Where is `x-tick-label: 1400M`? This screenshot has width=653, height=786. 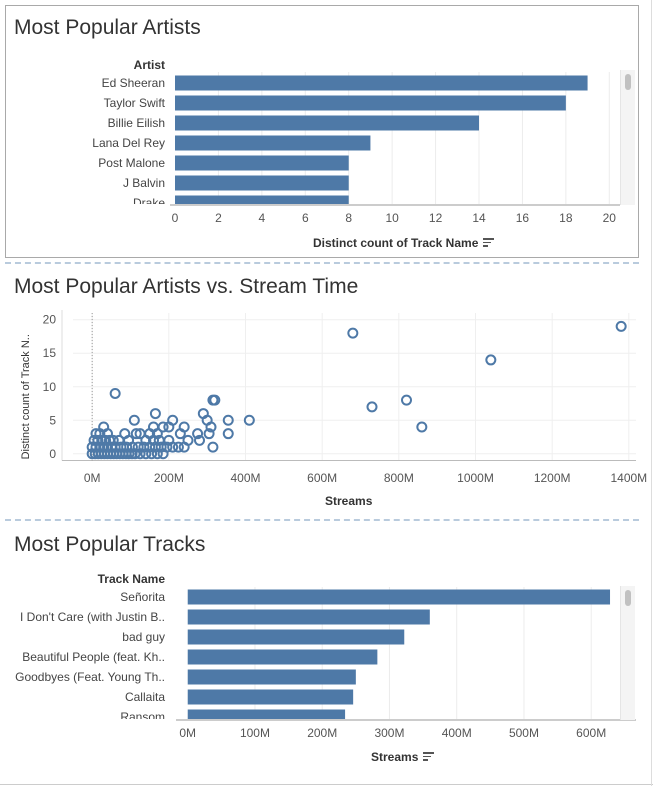
x-tick-label: 1400M is located at coordinates (628, 478).